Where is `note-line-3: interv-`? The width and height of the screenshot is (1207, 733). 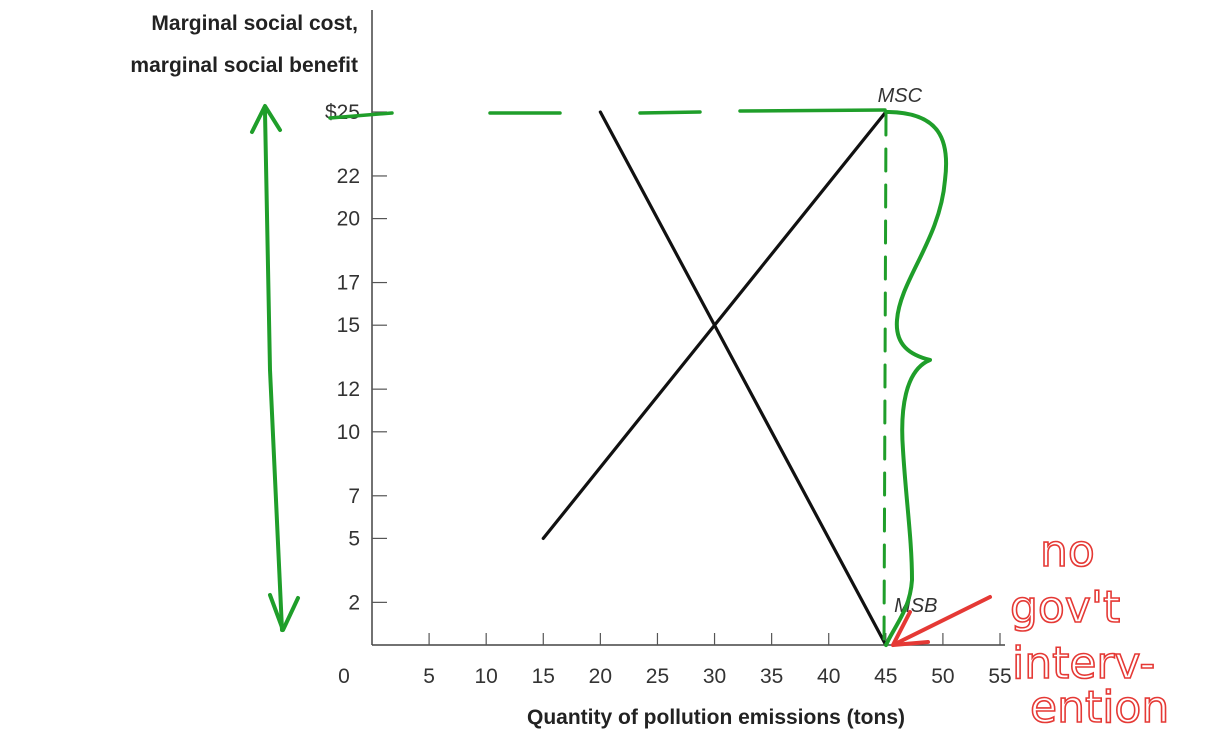 note-line-3: interv- is located at coordinates (1083, 663).